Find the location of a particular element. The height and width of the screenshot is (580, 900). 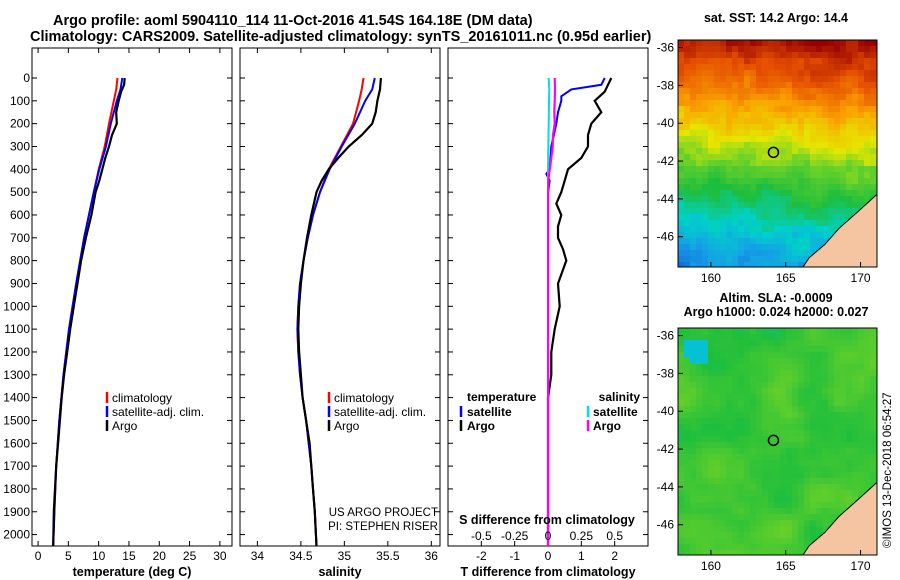

temperature-xtick-label: 15 is located at coordinates (129, 556).